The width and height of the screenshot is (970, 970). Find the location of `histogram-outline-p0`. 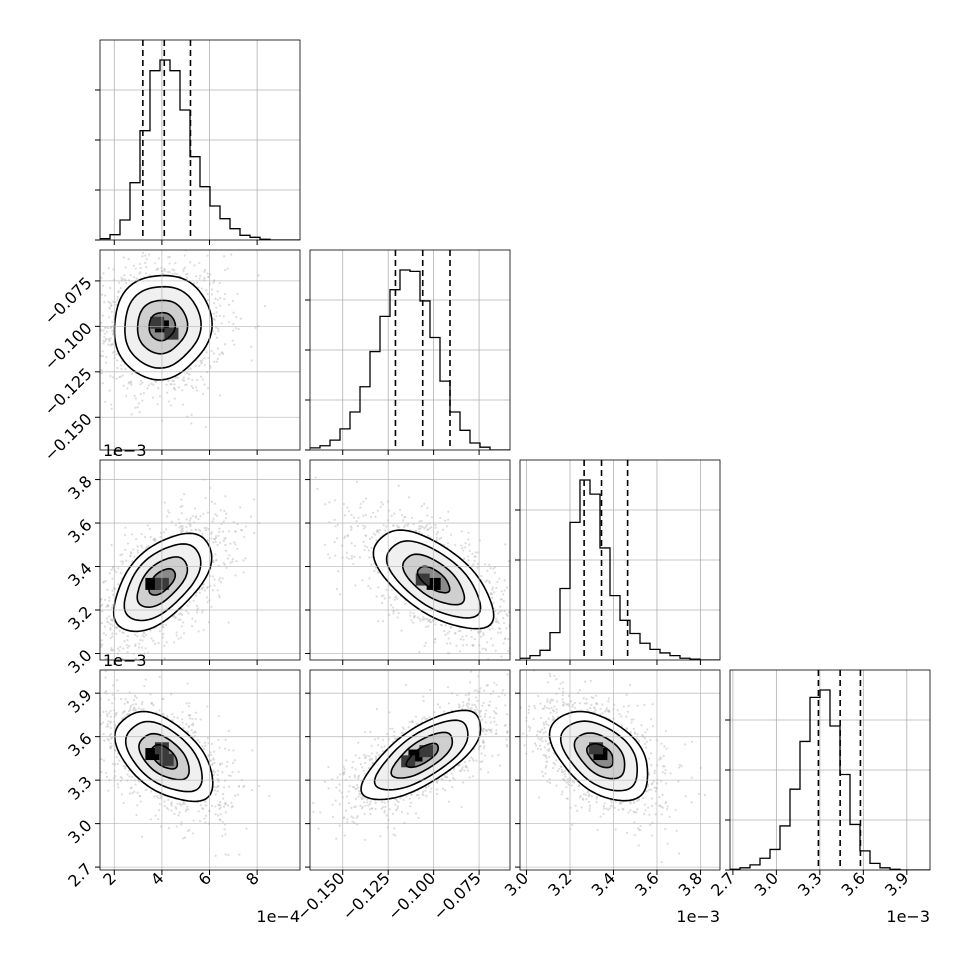

histogram-outline-p0 is located at coordinates (200, 149).